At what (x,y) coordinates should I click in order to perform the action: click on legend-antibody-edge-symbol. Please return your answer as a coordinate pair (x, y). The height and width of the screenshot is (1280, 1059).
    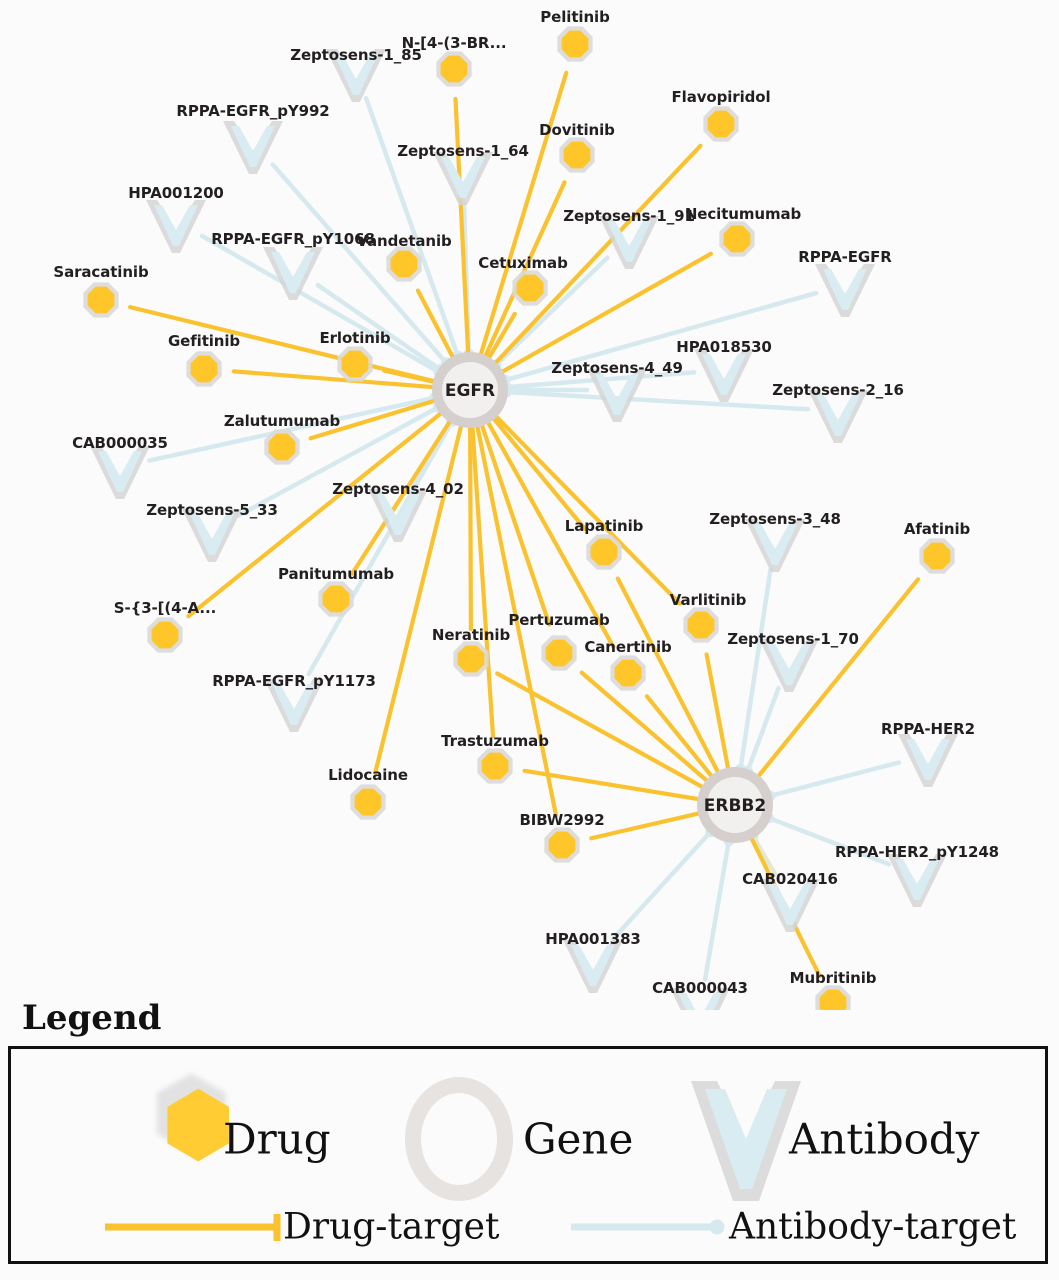
    Looking at the image, I should click on (648, 1227).